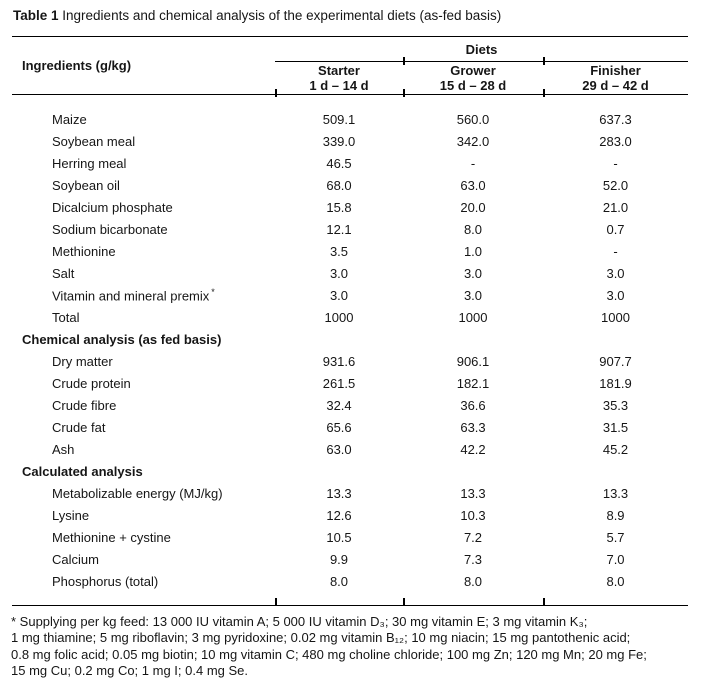 The image size is (705, 696). Describe the element at coordinates (473, 449) in the screenshot. I see `cell-value: 42.2` at that location.